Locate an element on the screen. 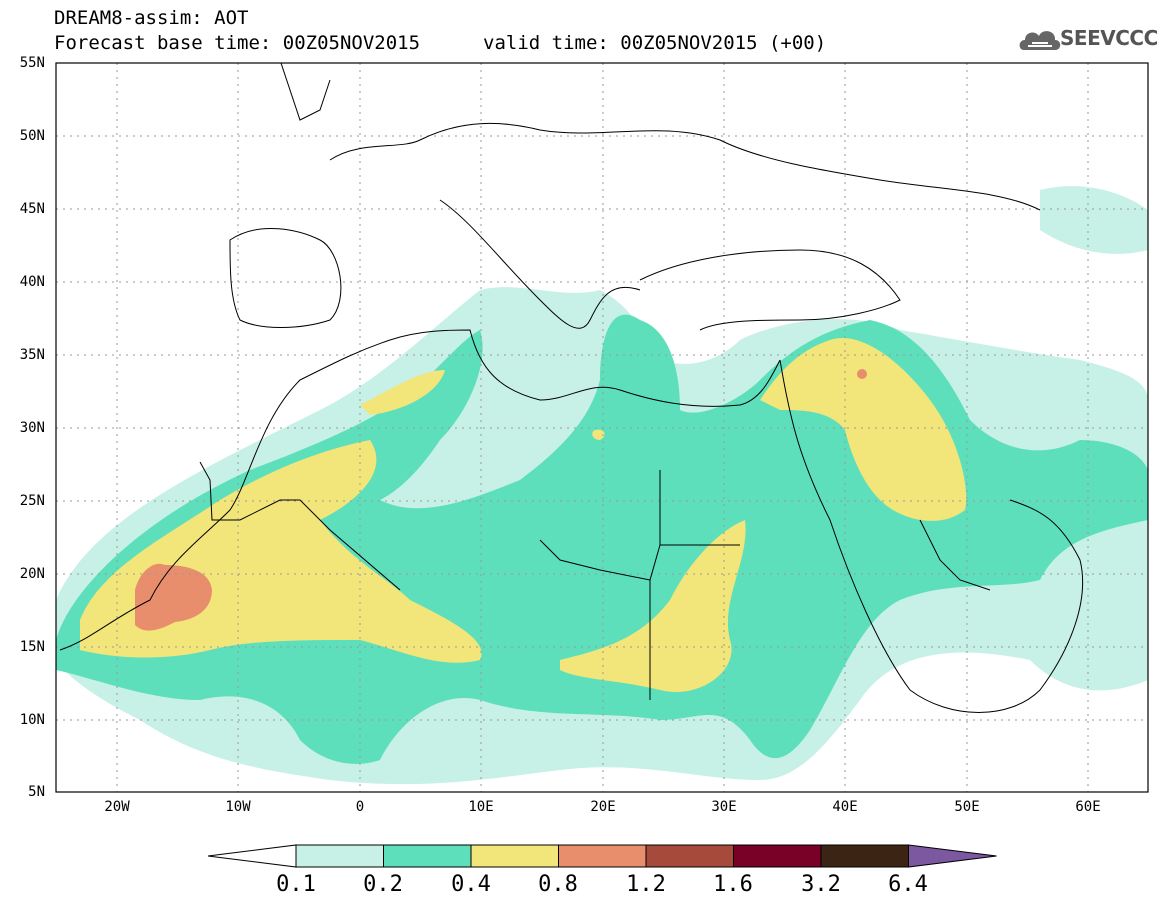  lat-label-15n: 15N is located at coordinates (32, 647).